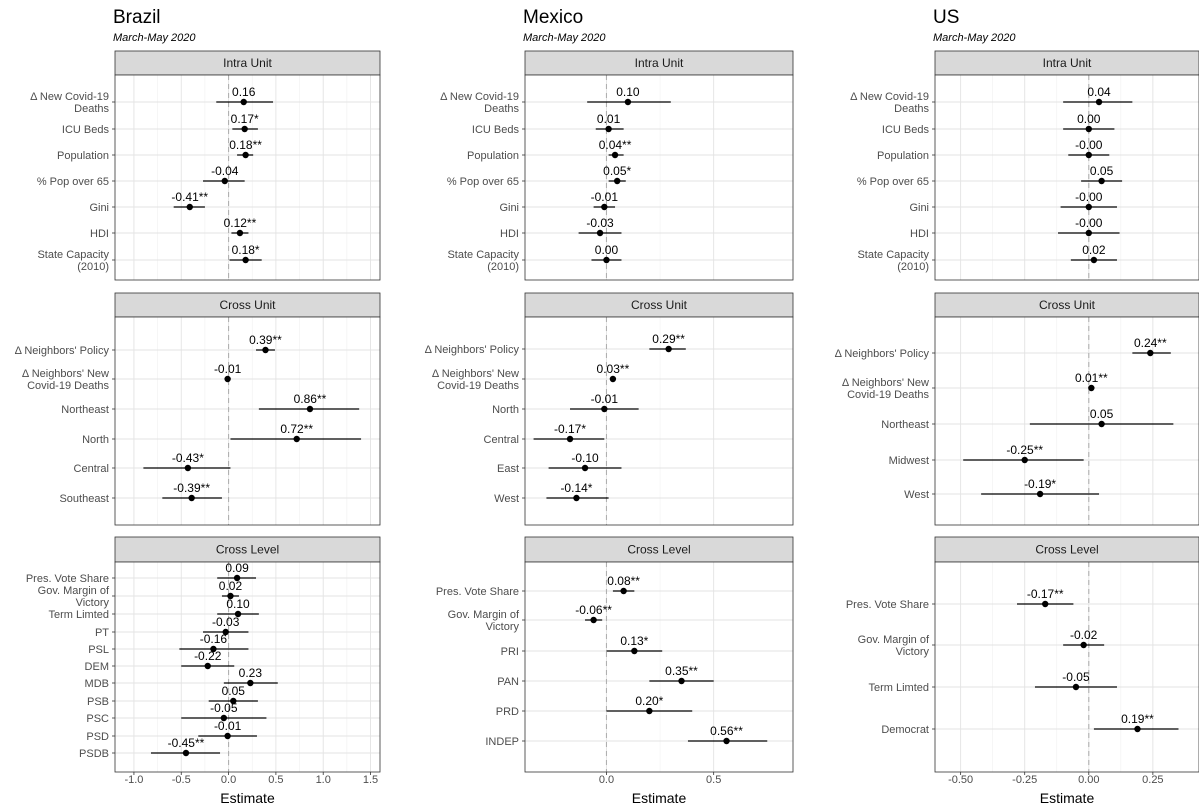  What do you see at coordinates (916, 495) in the screenshot?
I see `row-label: West` at bounding box center [916, 495].